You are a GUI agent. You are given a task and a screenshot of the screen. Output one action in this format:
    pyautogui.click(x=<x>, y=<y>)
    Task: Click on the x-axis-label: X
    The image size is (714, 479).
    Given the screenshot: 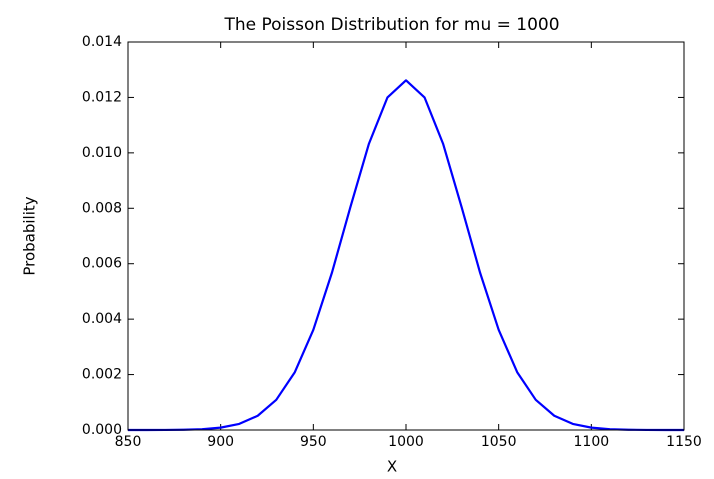 What is the action you would take?
    pyautogui.click(x=392, y=467)
    